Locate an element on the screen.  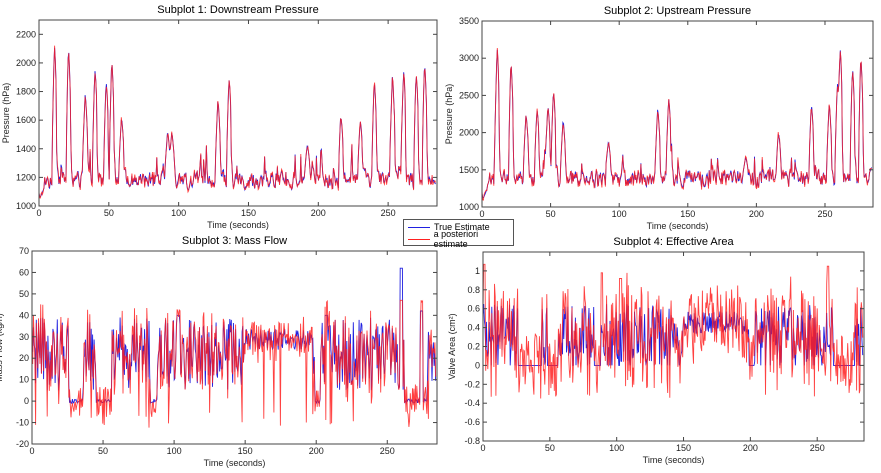
y-tick-label: 1400 is located at coordinates (26, 149).